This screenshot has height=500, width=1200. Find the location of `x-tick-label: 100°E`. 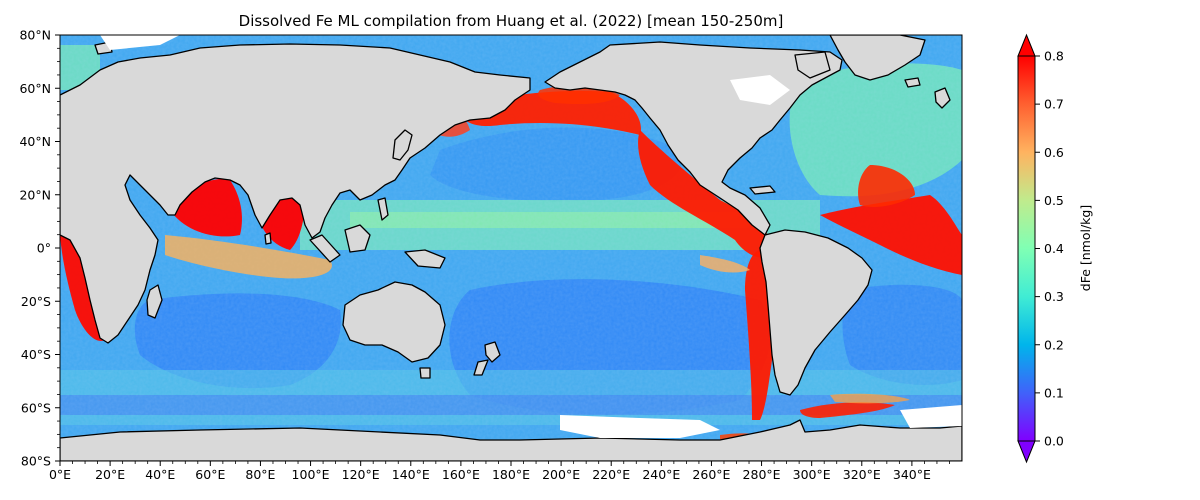

x-tick-label: 100°E is located at coordinates (311, 474).